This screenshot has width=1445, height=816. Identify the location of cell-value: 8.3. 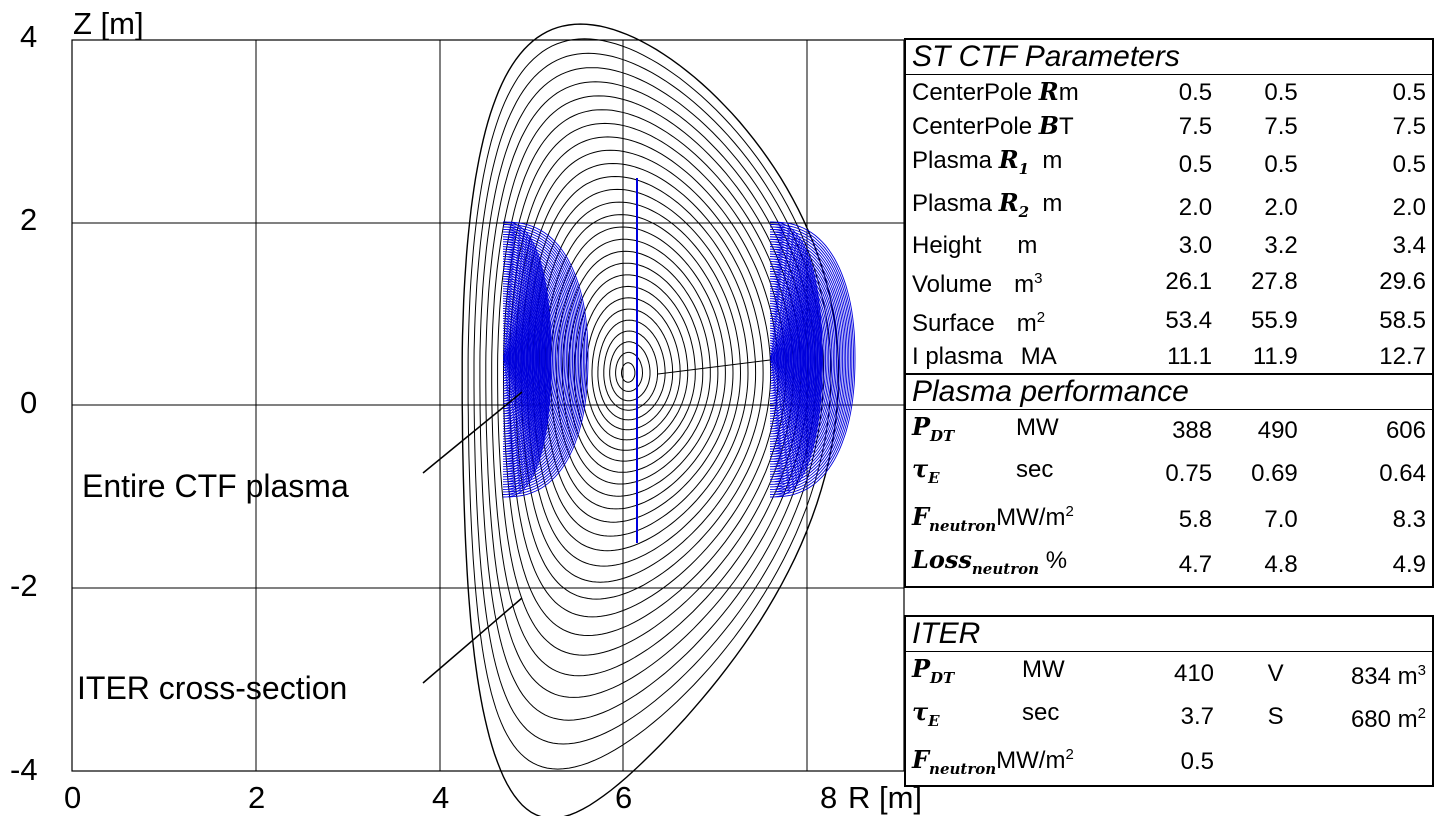
(1409, 519).